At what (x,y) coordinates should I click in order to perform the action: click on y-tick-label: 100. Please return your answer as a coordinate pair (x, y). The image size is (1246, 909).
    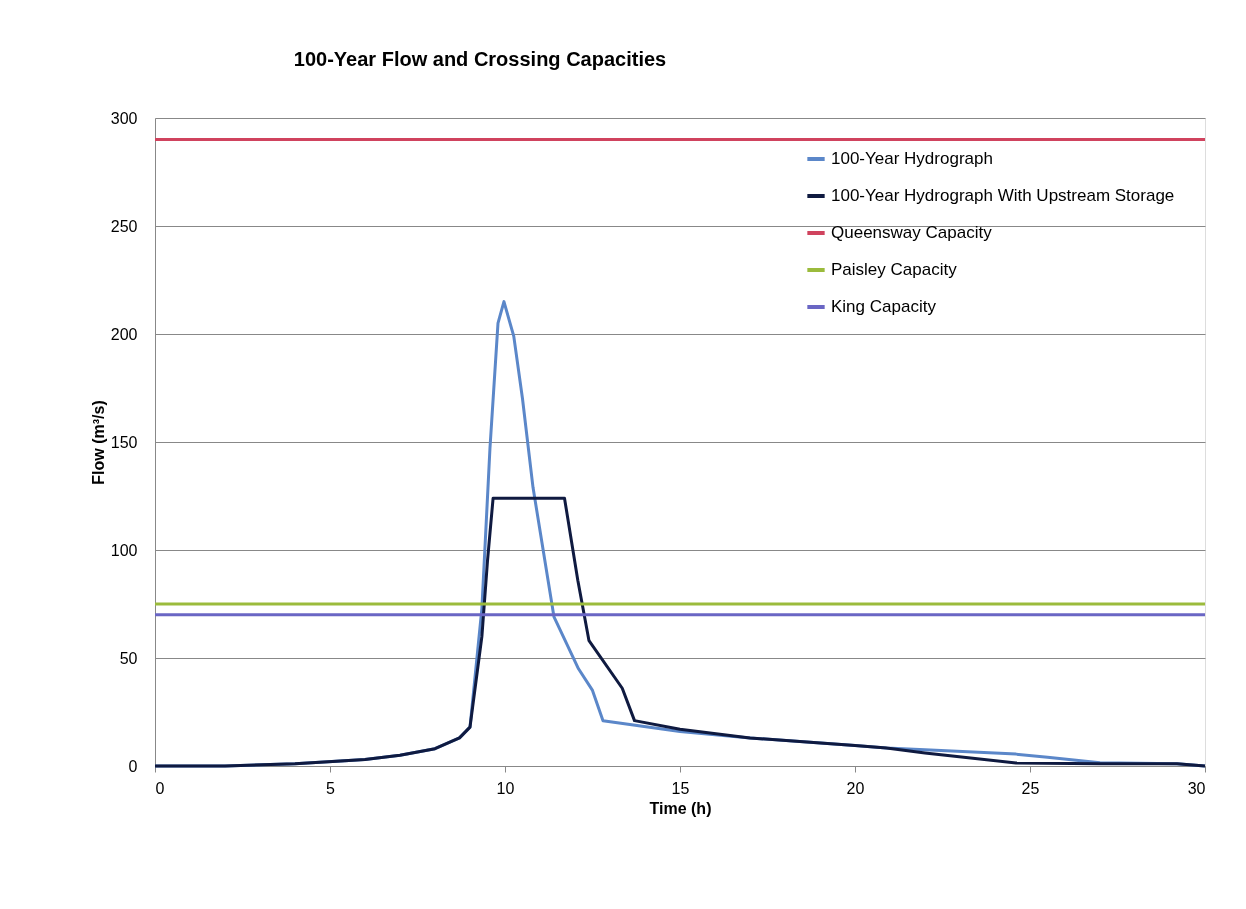
    Looking at the image, I should click on (124, 550).